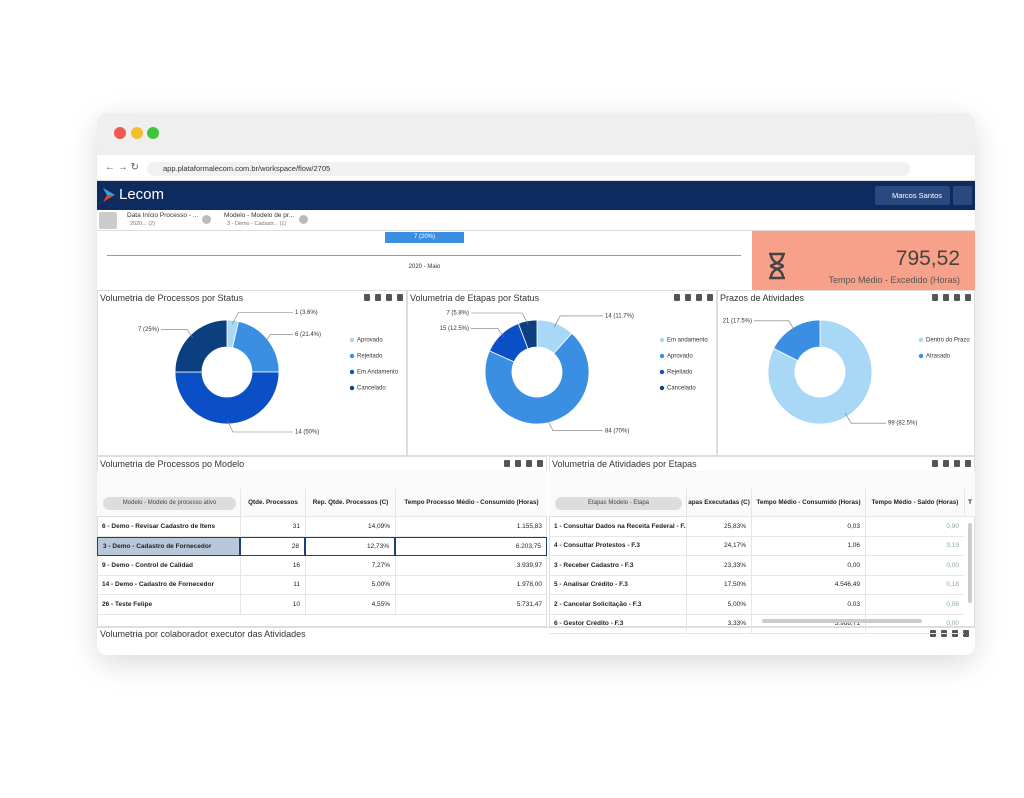 Image resolution: width=1024 pixels, height=798 pixels. Describe the element at coordinates (168, 527) in the screenshot. I see `row-label: 6 - Demo - Revisar Cadastro de Itens` at that location.